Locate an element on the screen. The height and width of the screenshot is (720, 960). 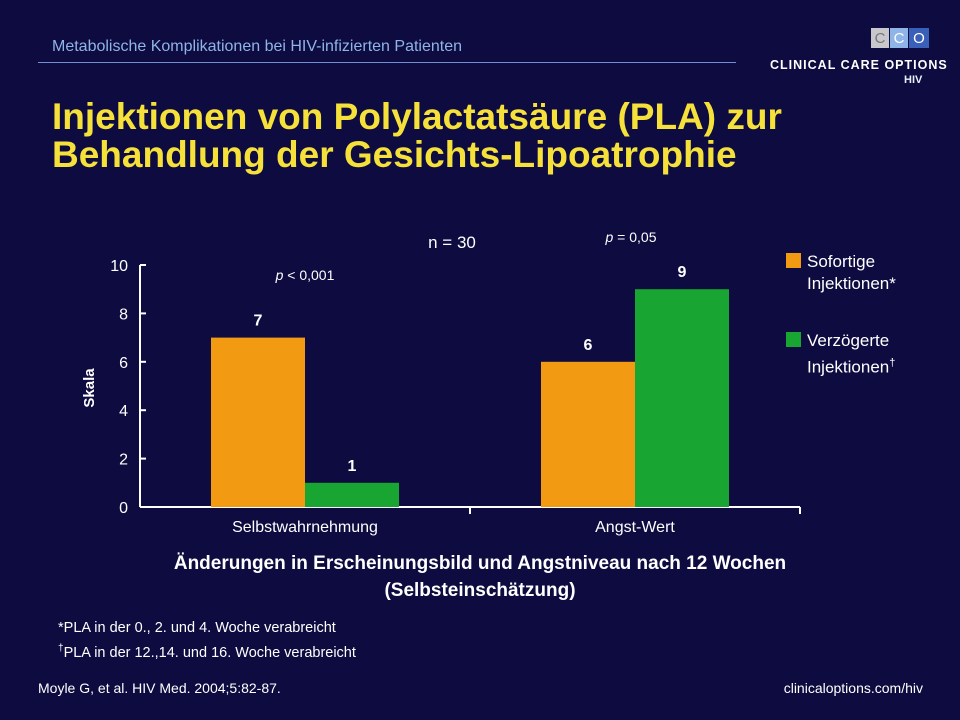
caption-line-2: (Selbsteinschätzung) is located at coordinates (480, 590).